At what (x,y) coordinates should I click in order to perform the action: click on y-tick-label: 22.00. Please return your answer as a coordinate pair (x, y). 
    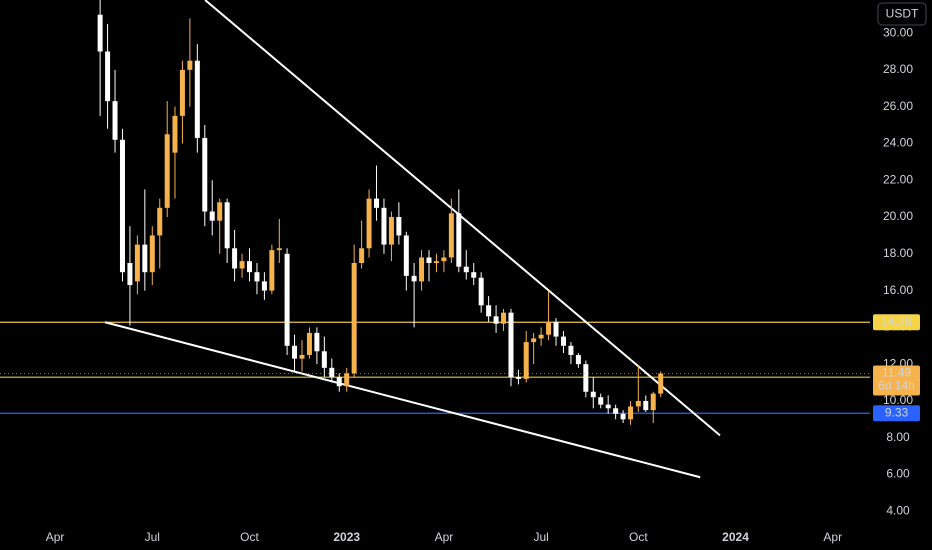
    Looking at the image, I should click on (898, 179).